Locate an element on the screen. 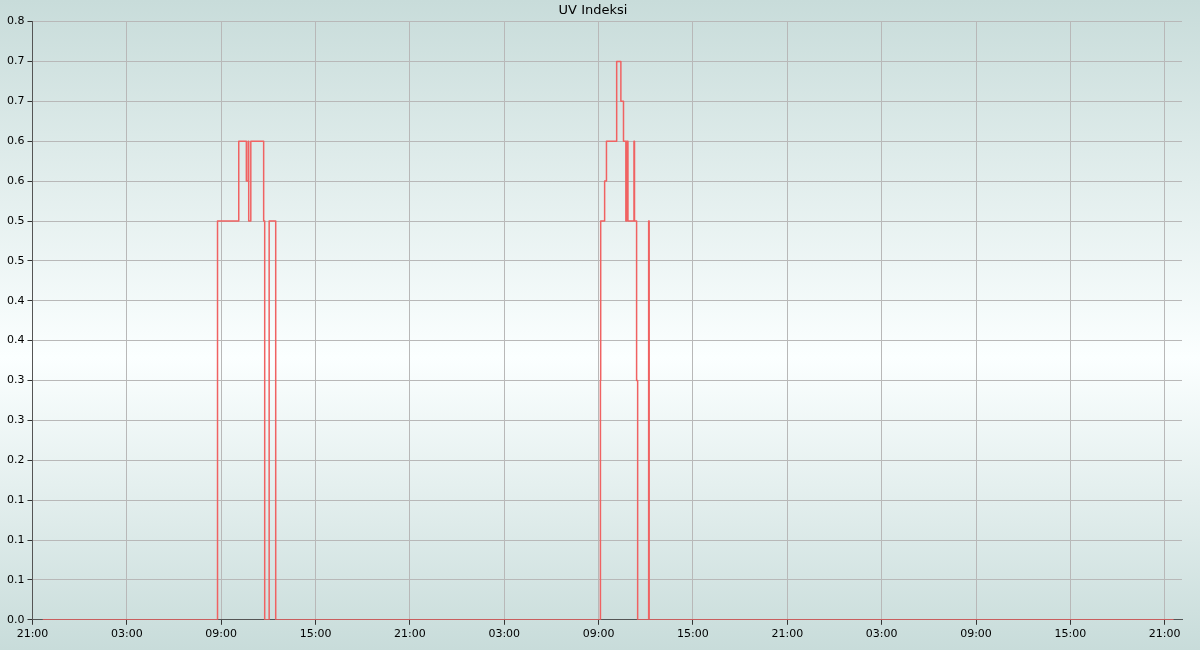 The width and height of the screenshot is (1200, 650). y-tick-label: 0.8 is located at coordinates (15, 21).